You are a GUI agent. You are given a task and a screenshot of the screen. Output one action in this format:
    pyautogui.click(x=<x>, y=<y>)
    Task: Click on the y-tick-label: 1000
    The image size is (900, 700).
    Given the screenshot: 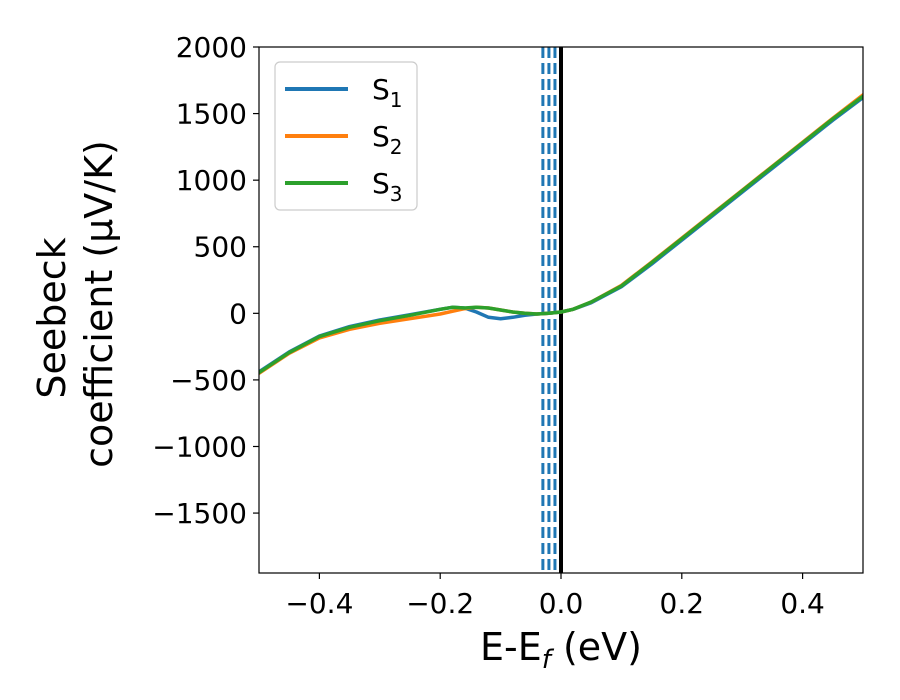 What is the action you would take?
    pyautogui.click(x=211, y=180)
    